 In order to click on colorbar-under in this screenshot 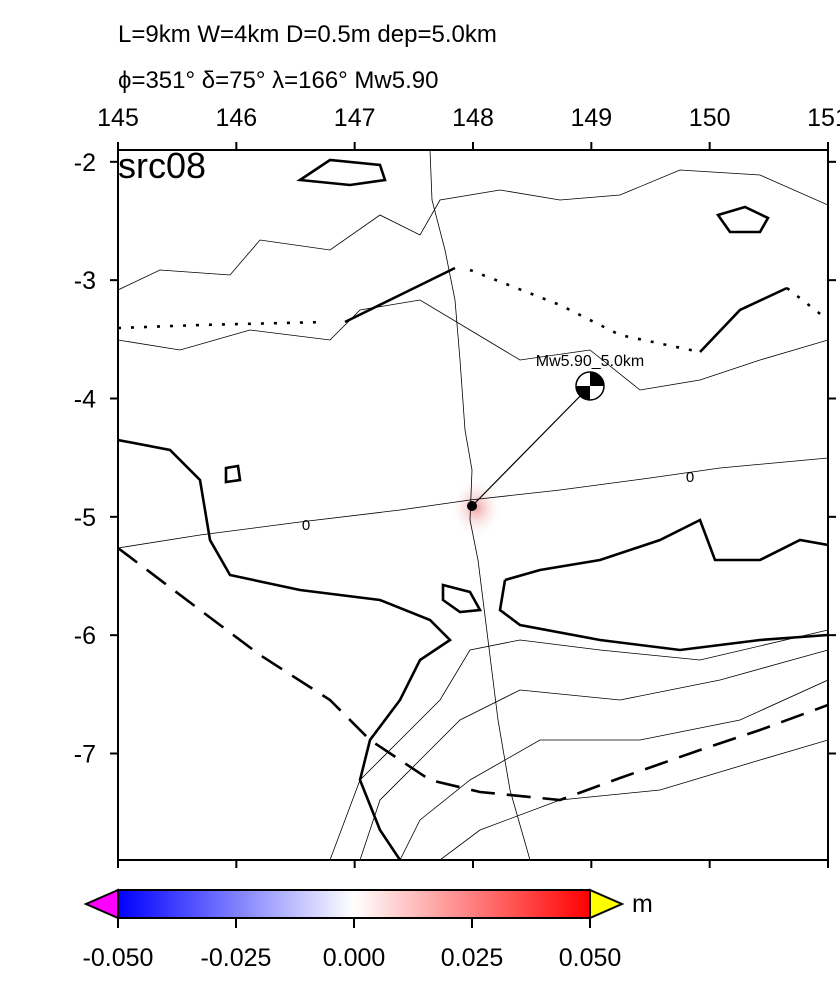, I will do `click(101, 904)`.